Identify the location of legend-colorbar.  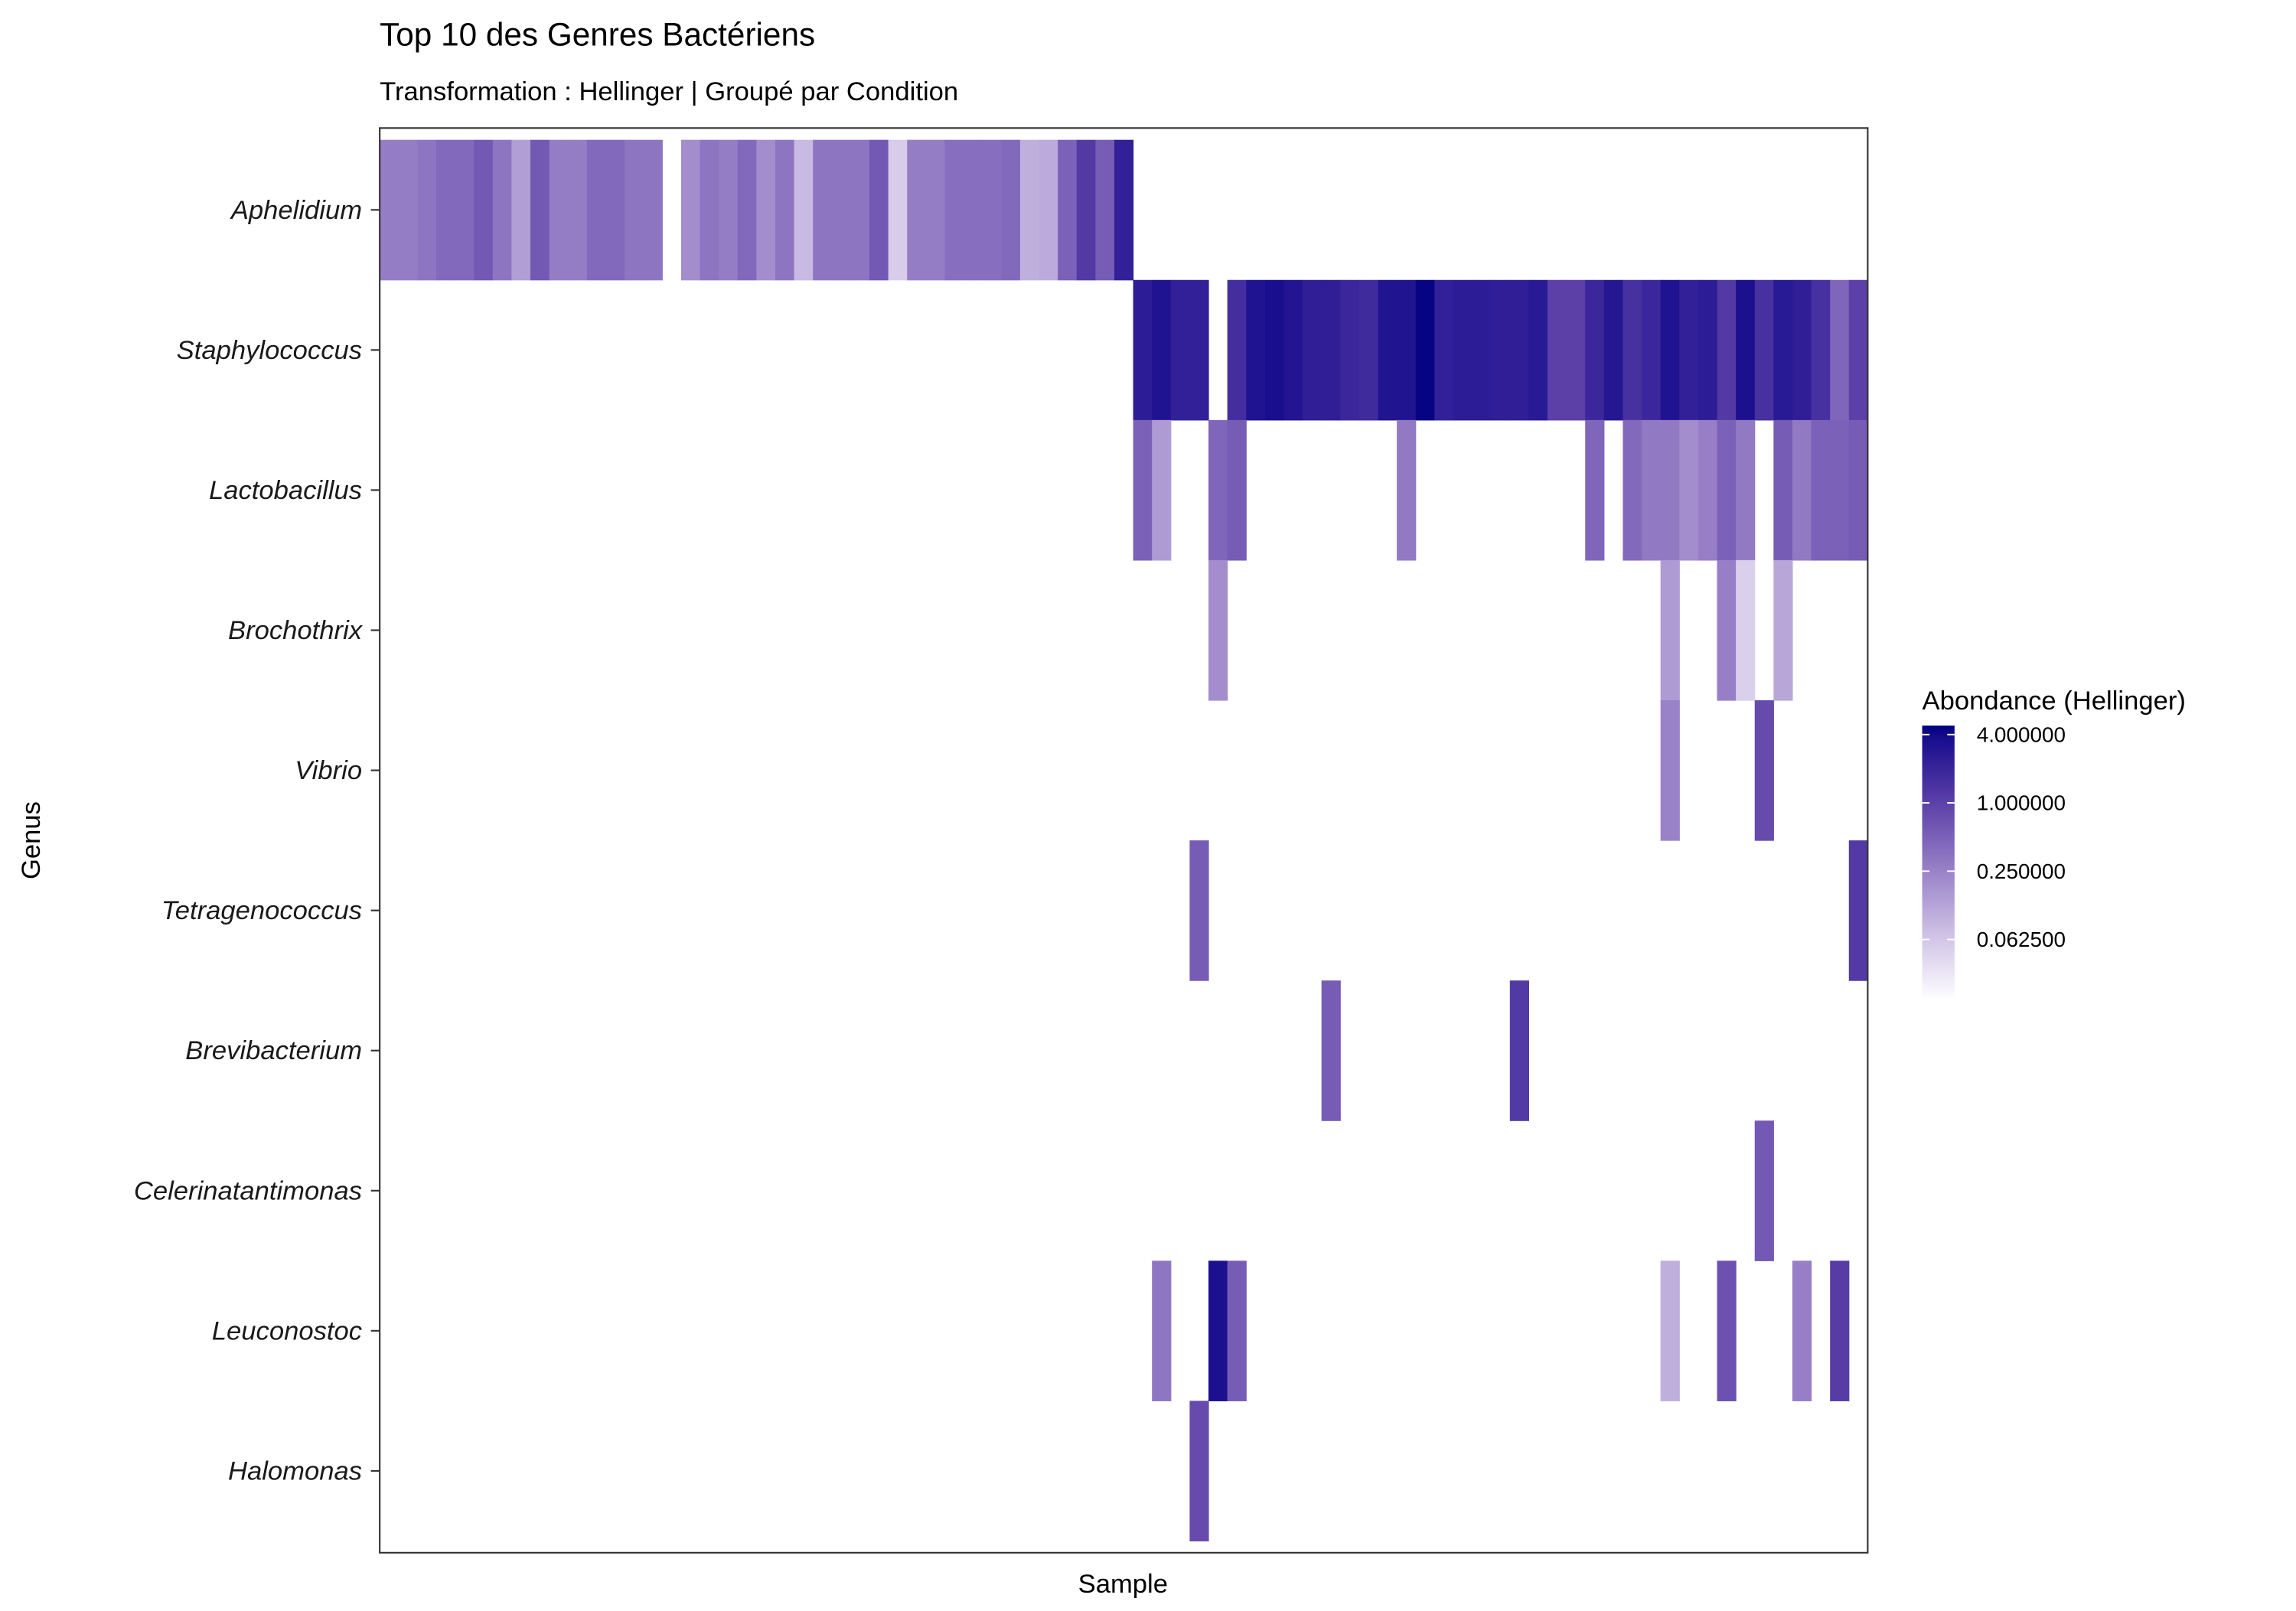
(1938, 863).